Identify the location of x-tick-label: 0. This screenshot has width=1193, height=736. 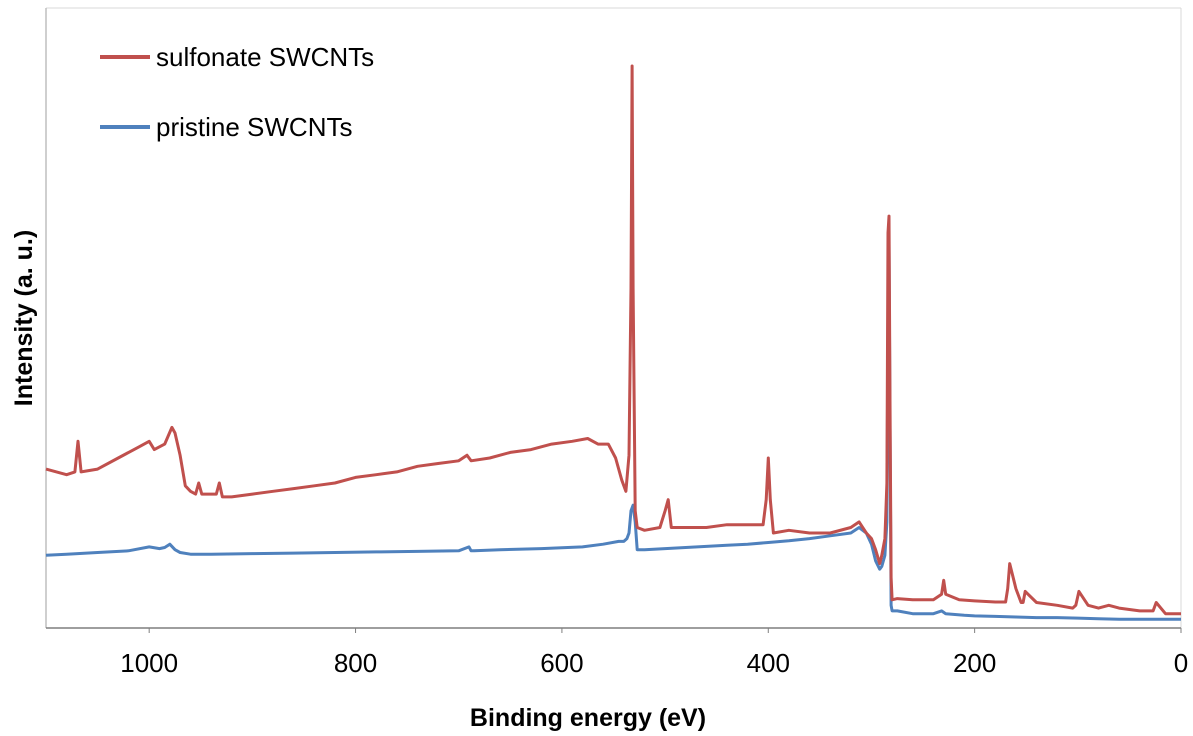
(1181, 663).